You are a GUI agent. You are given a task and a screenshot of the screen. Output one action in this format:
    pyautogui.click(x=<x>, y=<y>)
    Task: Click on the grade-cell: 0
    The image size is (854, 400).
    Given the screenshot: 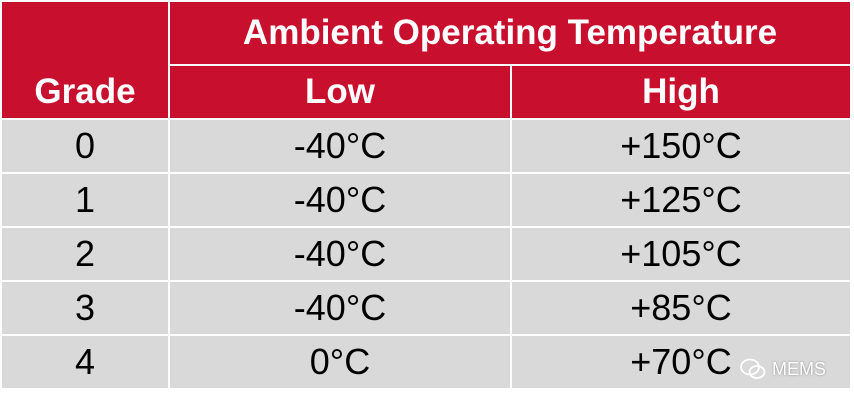 What is the action you would take?
    pyautogui.click(x=85, y=146)
    